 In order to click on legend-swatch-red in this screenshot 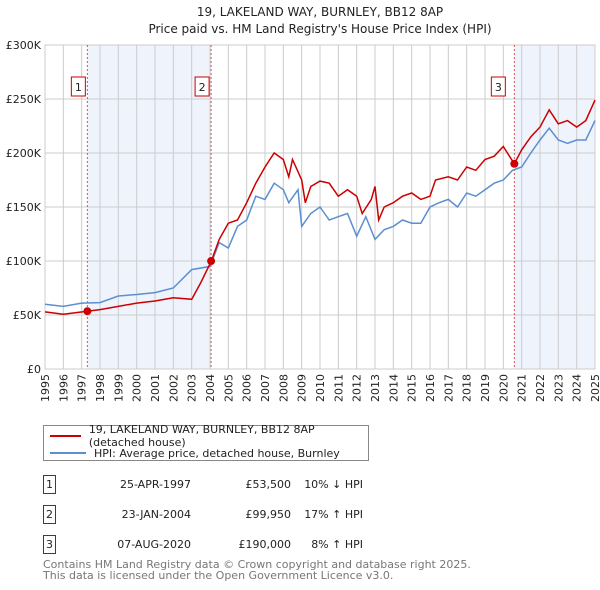, I will do `click(65, 436)`.